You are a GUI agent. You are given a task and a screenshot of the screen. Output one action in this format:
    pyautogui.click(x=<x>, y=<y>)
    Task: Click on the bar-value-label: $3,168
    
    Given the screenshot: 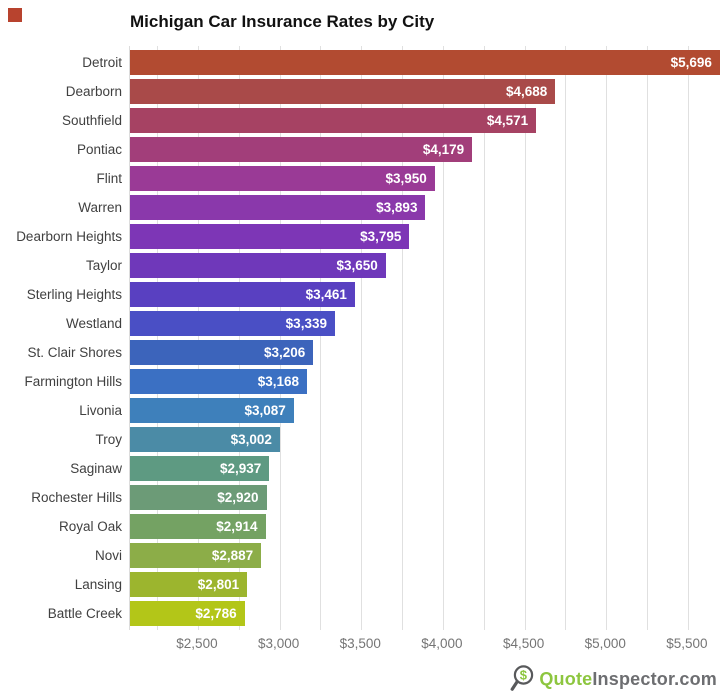 What is the action you would take?
    pyautogui.click(x=278, y=381)
    